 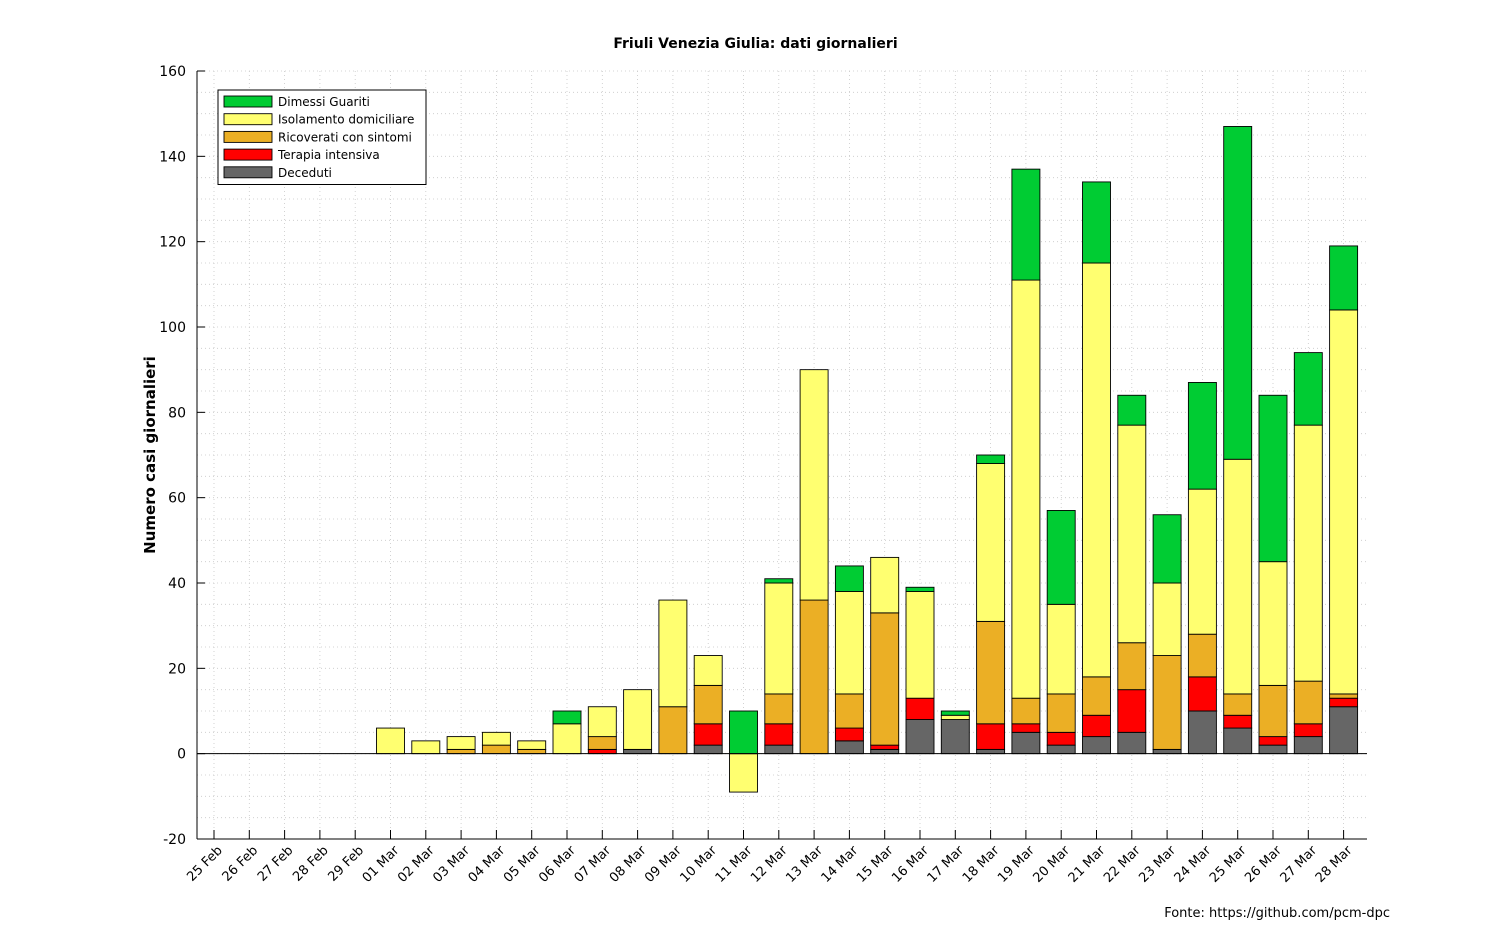 I want to click on x-tick-label: 25 Feb, so click(x=205, y=864).